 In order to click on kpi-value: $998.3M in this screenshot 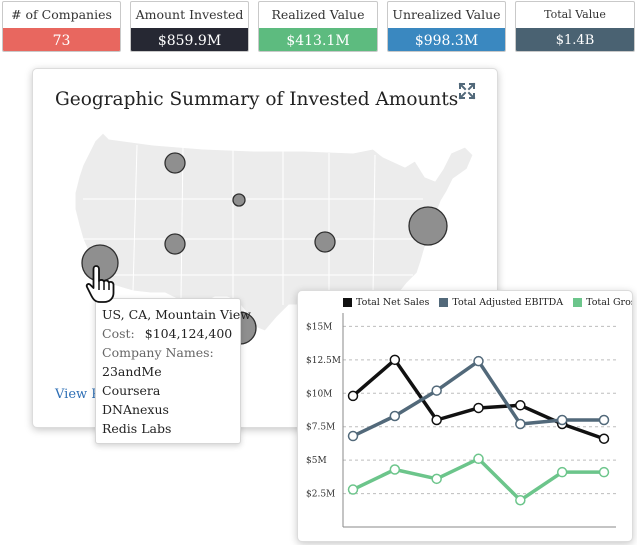, I will do `click(446, 39)`.